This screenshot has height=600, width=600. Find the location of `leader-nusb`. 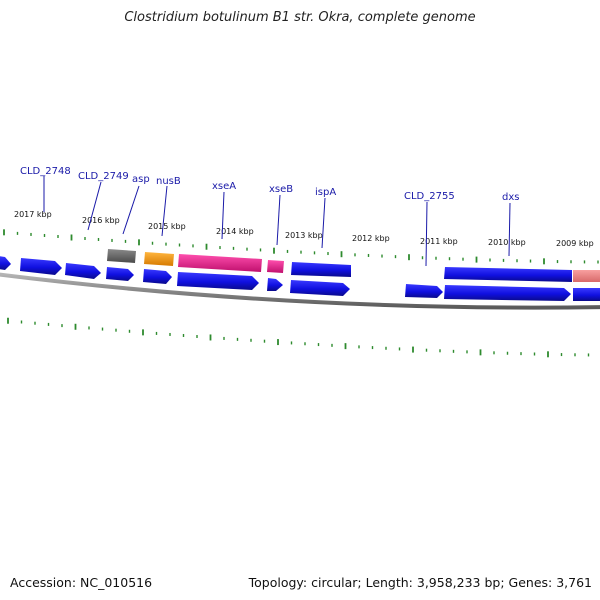

leader-nusb is located at coordinates (164, 211).